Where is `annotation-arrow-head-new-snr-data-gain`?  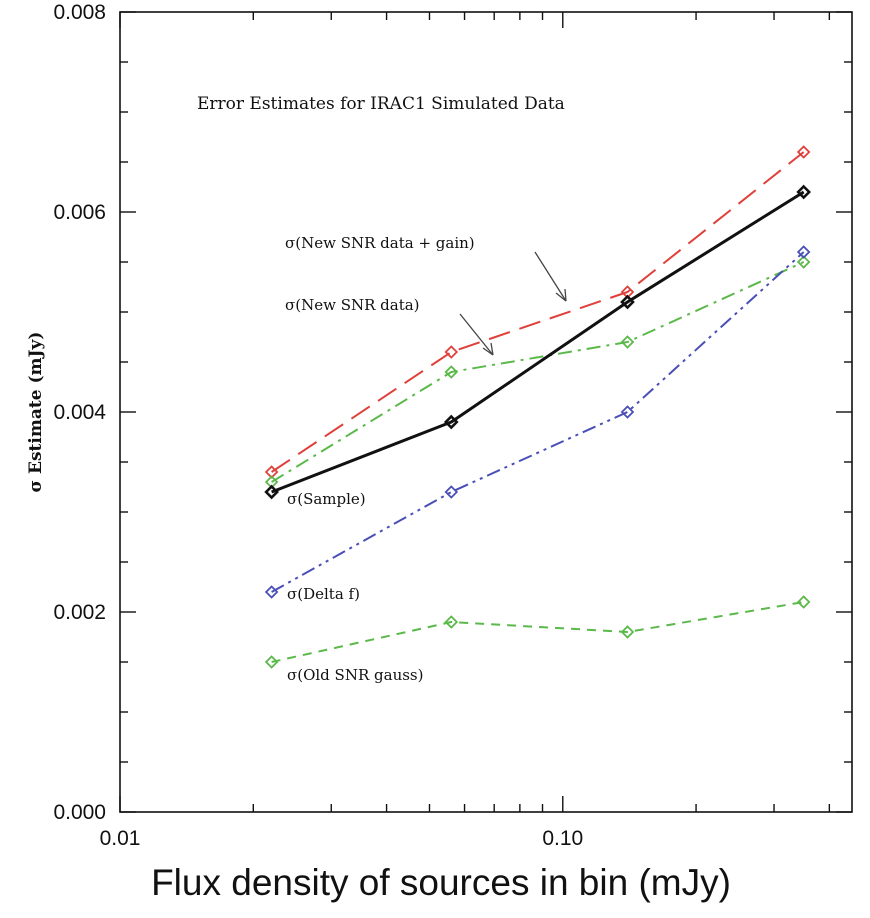 annotation-arrow-head-new-snr-data-gain is located at coordinates (561, 295).